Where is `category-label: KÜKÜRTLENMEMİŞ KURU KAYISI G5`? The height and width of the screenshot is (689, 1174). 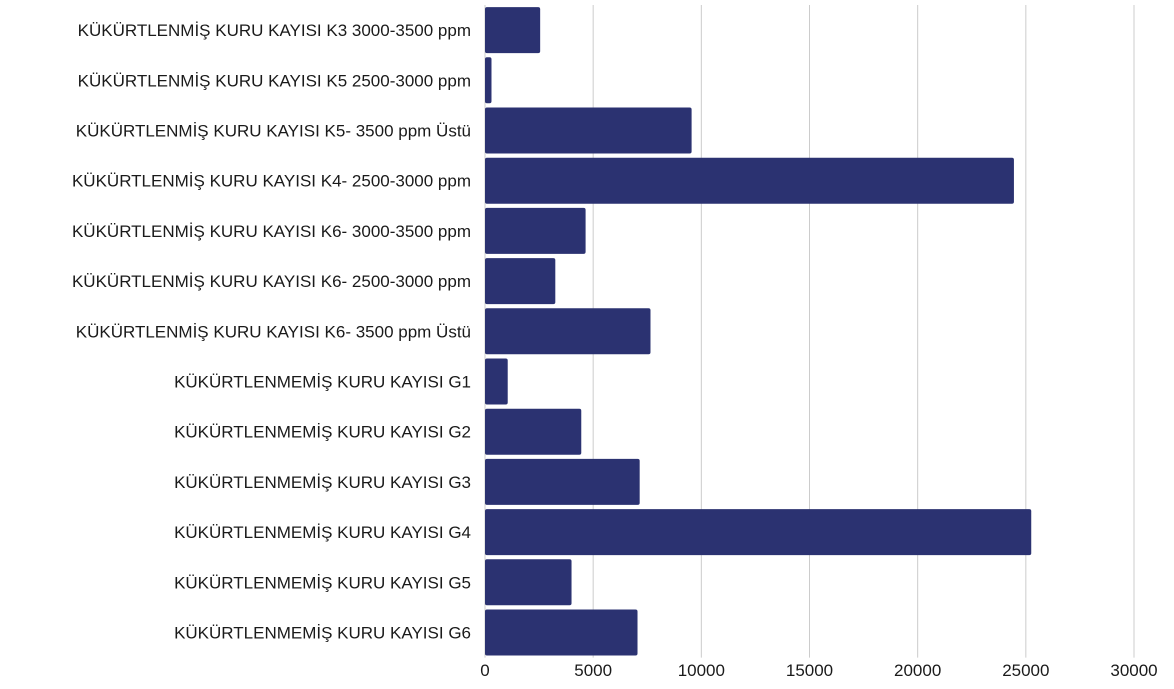
category-label: KÜKÜRTLENMEMİŞ KURU KAYISI G5 is located at coordinates (322, 582).